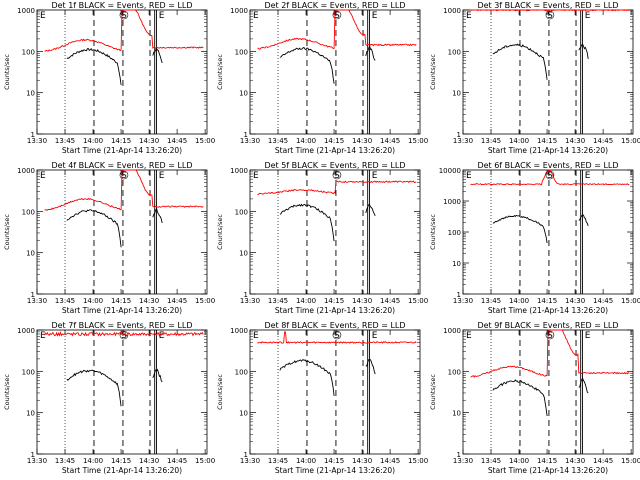 The image size is (640, 480). What do you see at coordinates (121, 325) in the screenshot?
I see `chart-title: Det 7f BLACK = Events, RED = LLD` at bounding box center [121, 325].